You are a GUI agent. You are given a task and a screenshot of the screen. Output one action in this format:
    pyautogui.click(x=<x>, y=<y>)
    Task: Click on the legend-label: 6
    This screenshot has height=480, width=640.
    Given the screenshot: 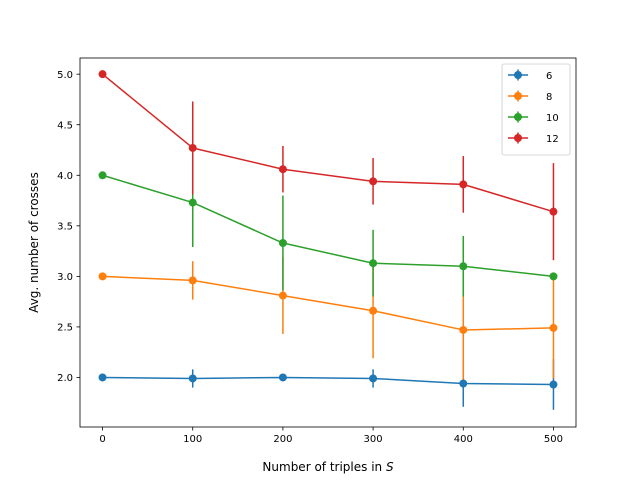 What is the action you would take?
    pyautogui.click(x=549, y=76)
    